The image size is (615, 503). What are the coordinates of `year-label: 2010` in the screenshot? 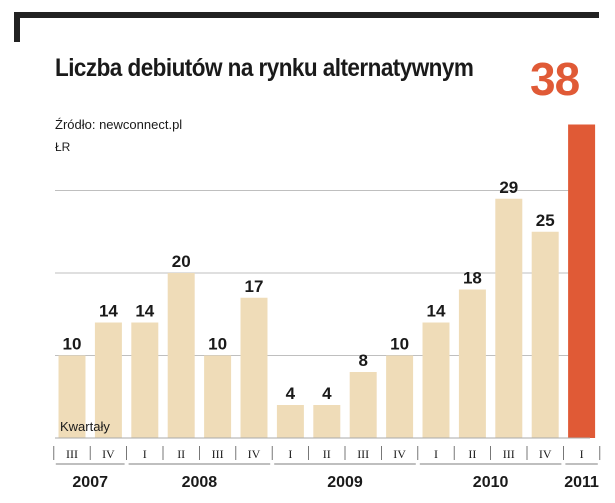 It's located at (491, 482).